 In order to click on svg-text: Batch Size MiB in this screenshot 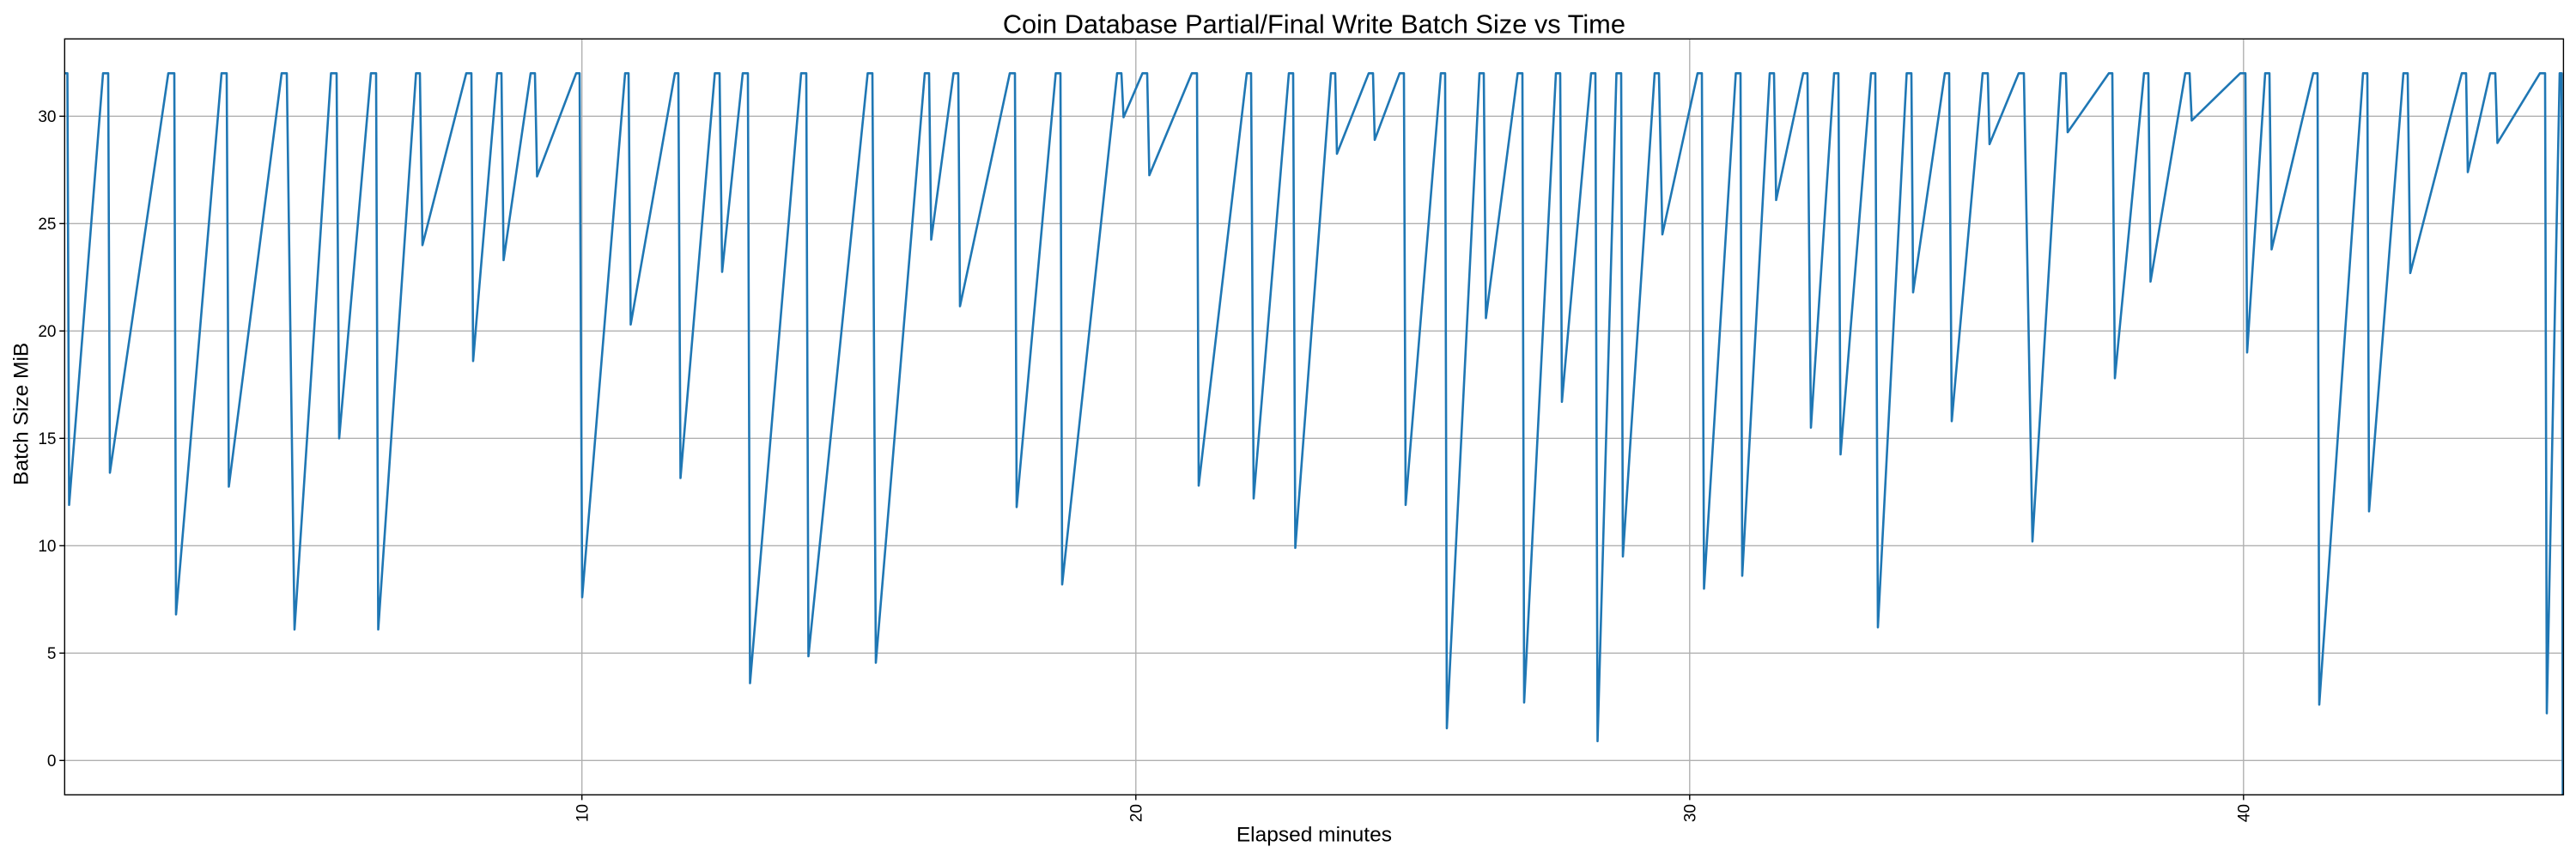, I will do `click(21, 414)`.